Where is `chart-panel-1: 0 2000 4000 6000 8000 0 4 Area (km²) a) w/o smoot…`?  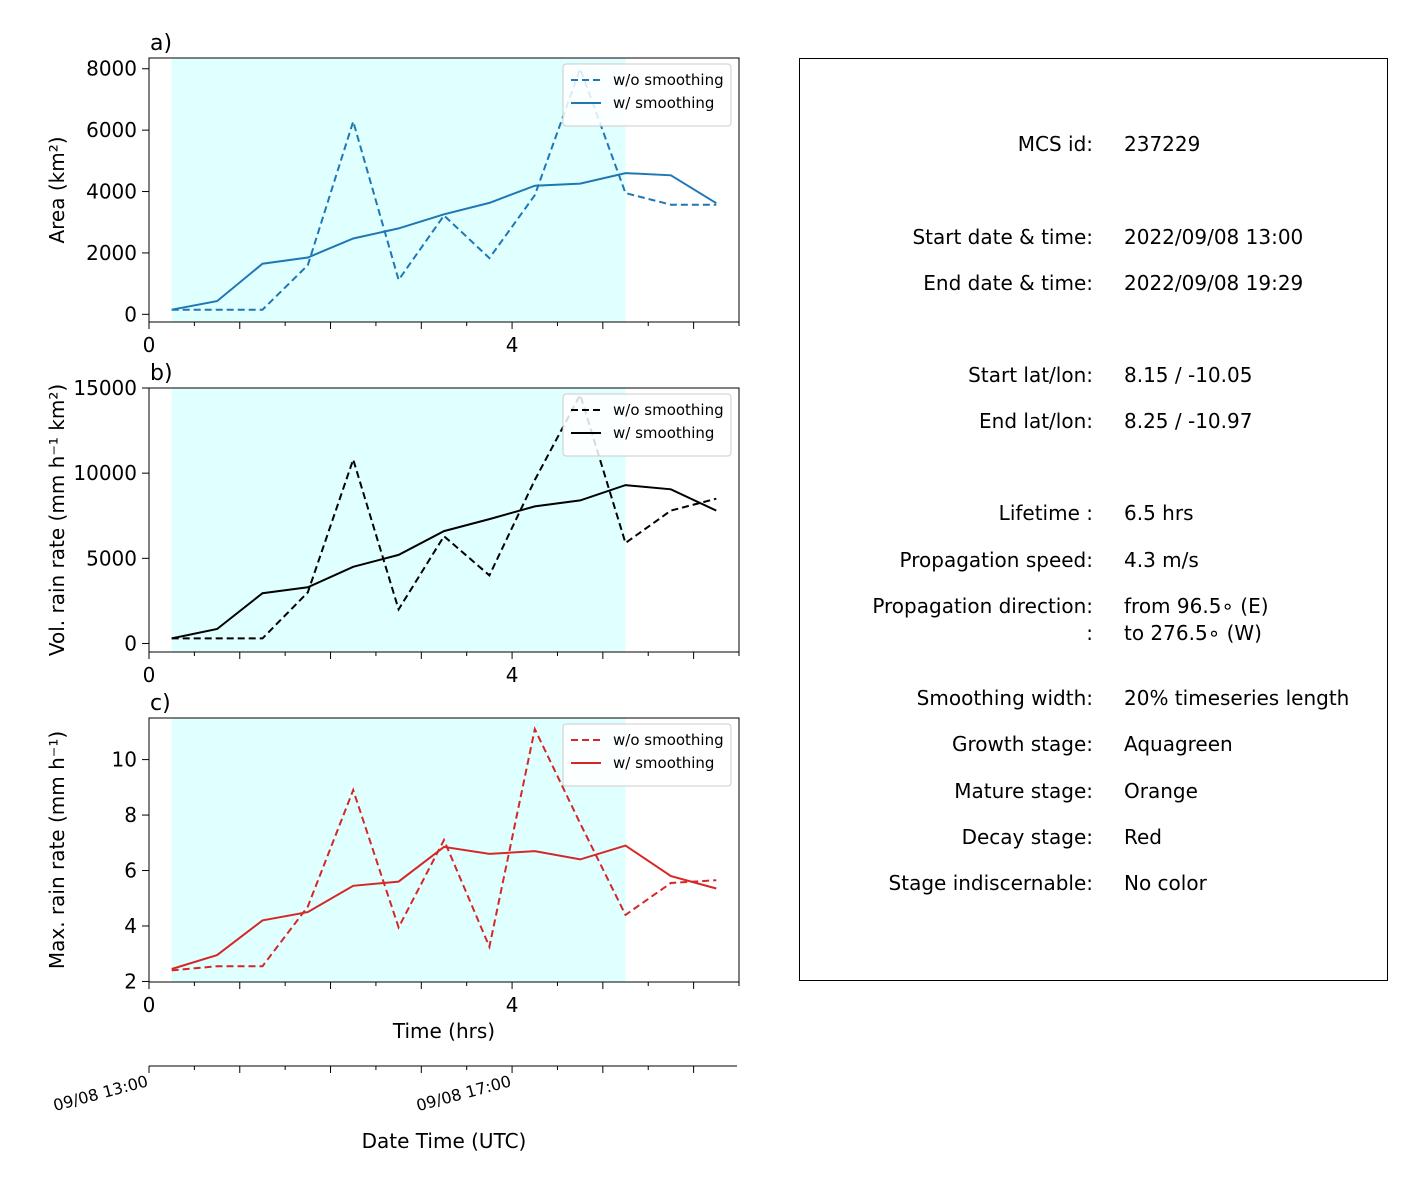
chart-panel-1: 0 2000 4000 6000 8000 0 4 Area (km²) a) w/o smoot… is located at coordinates (392, 194).